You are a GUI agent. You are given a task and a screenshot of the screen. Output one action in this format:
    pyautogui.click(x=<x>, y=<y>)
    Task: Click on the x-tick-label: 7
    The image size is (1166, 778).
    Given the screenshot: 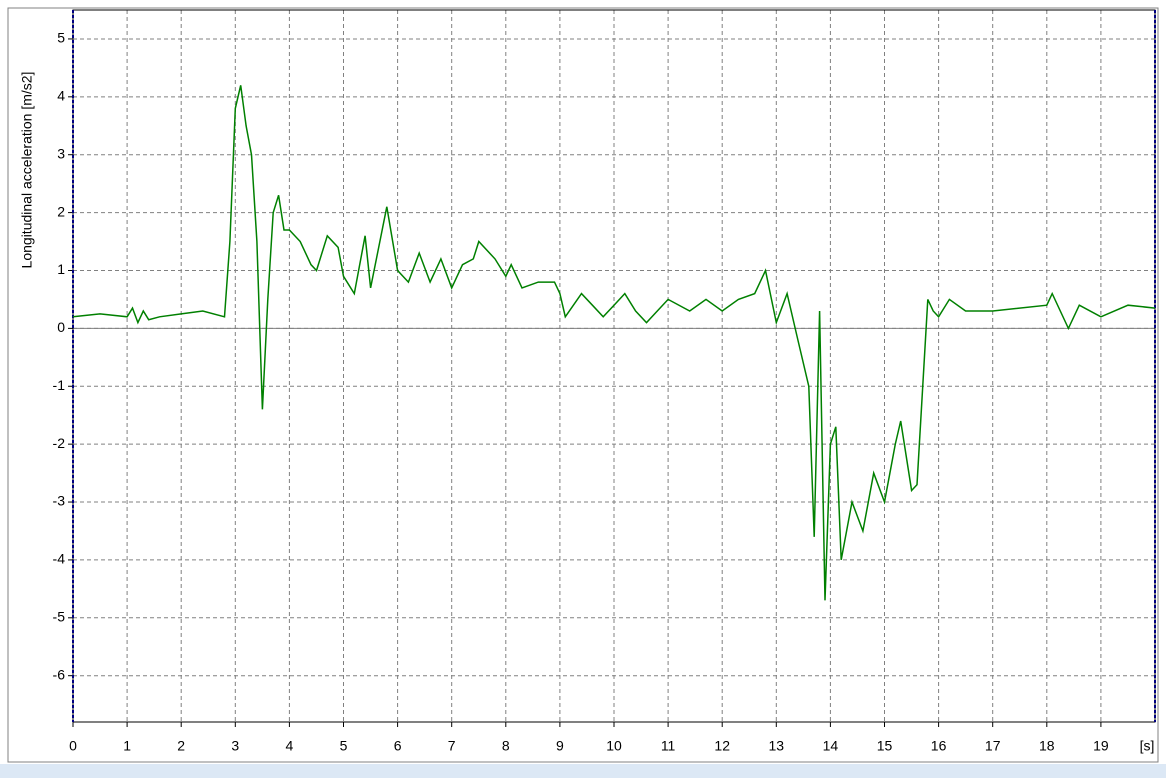 What is the action you would take?
    pyautogui.click(x=452, y=746)
    